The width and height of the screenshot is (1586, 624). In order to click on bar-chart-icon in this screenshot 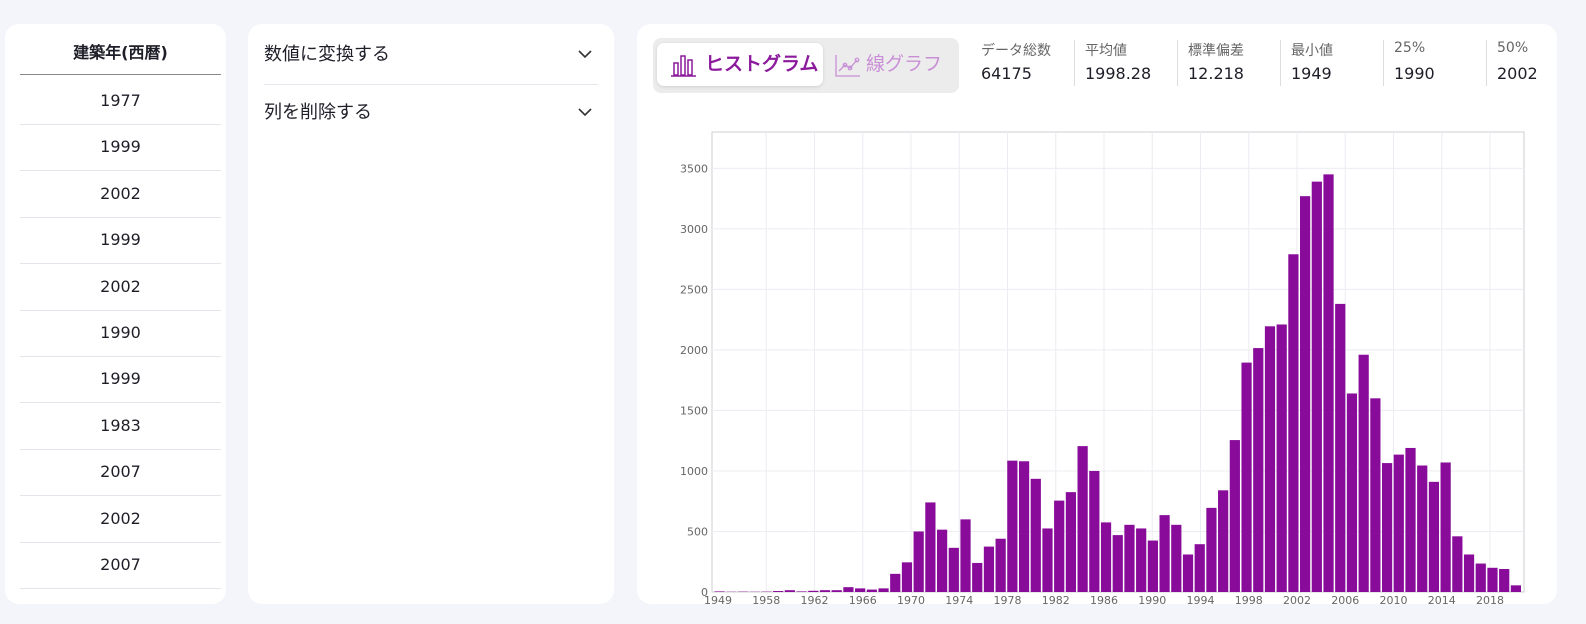, I will do `click(683, 66)`.